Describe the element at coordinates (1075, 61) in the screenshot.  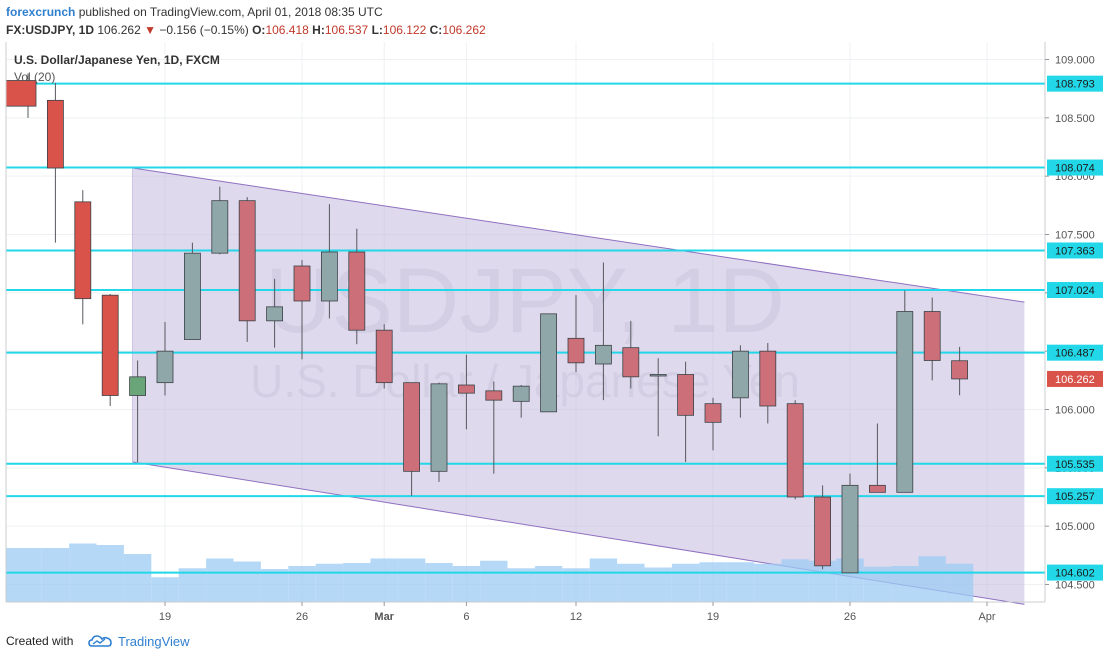
I see `price-tick-label: 109.000` at that location.